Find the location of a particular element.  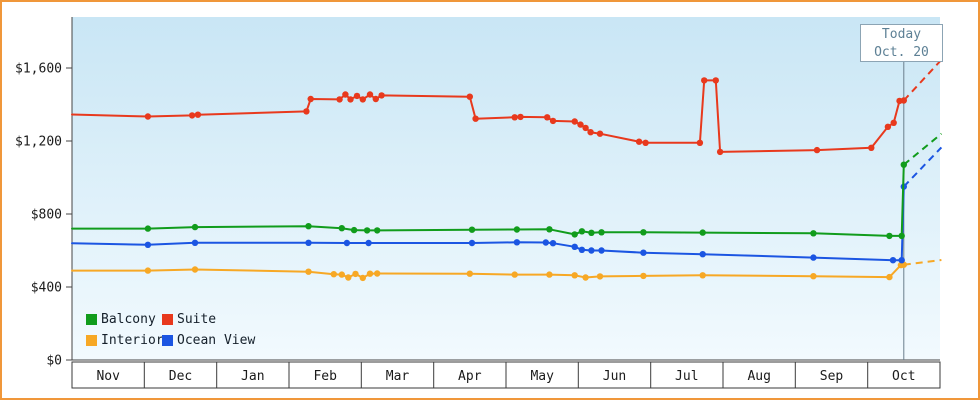

month-label-jan: Jan is located at coordinates (252, 376).